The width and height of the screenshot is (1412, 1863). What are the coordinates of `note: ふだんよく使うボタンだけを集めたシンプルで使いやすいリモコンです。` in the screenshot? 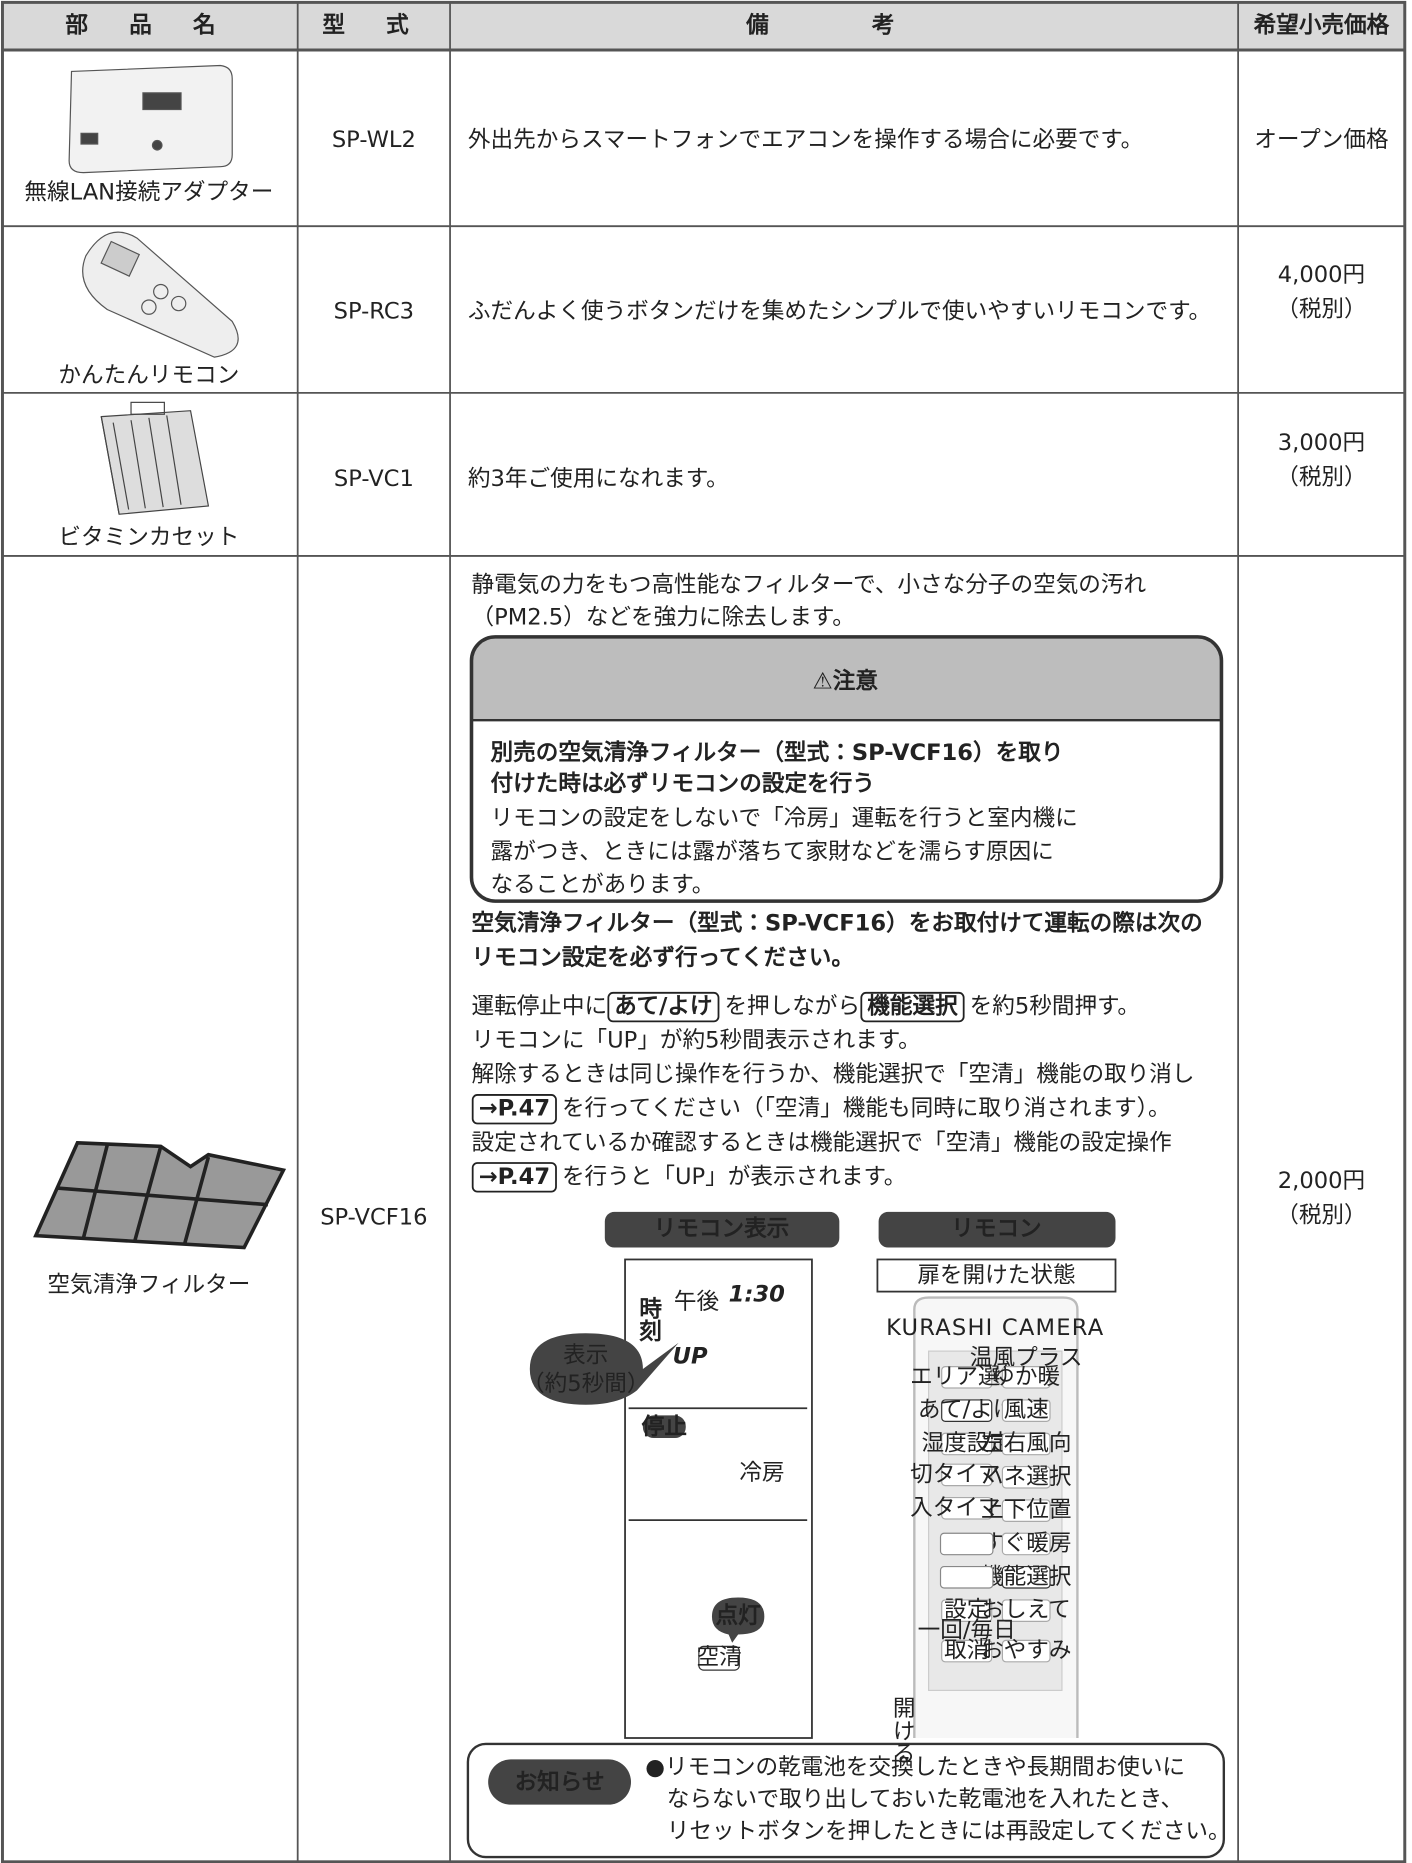 It's located at (839, 311).